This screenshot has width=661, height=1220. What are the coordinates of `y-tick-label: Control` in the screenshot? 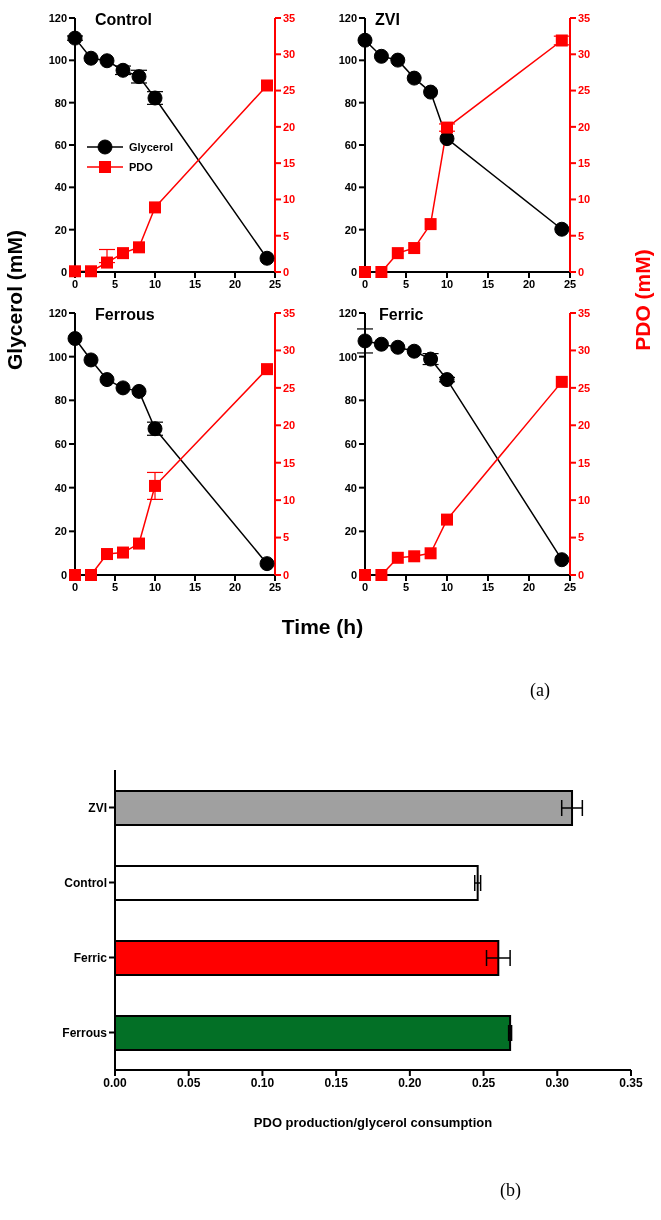 It's located at (85, 882).